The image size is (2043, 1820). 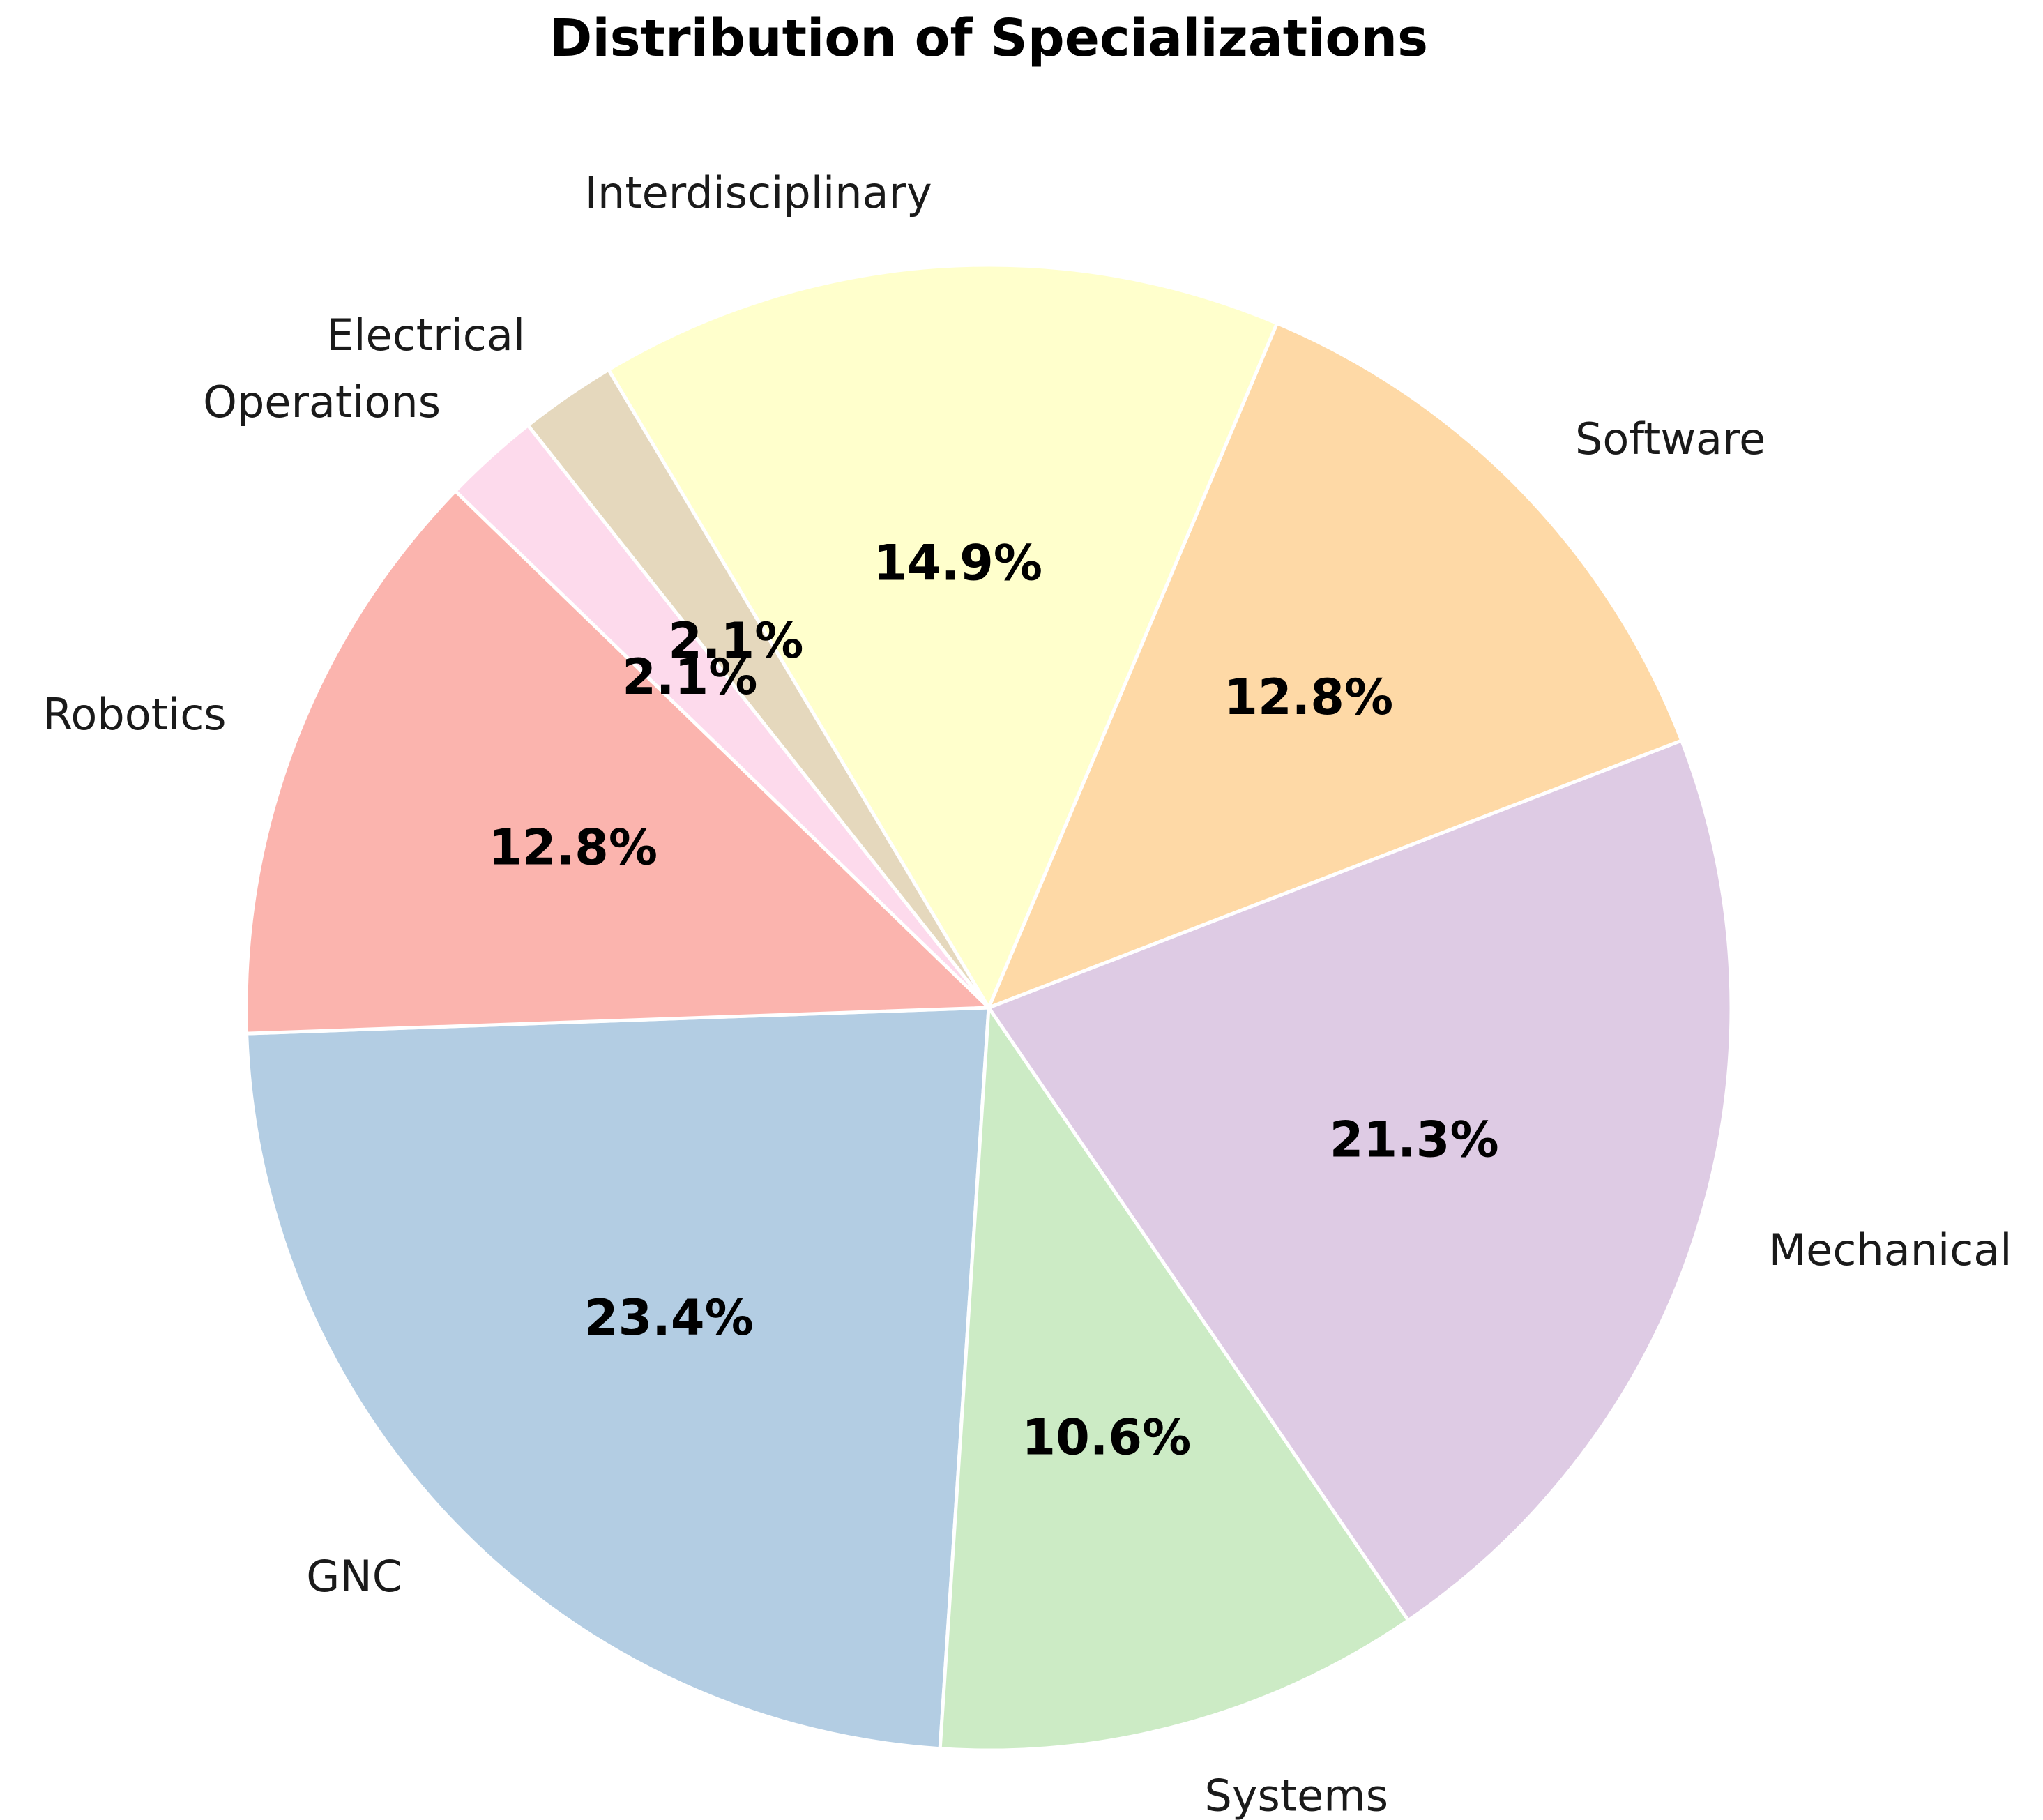 What do you see at coordinates (1174, 1379) in the screenshot?
I see `pie-slice-systems` at bounding box center [1174, 1379].